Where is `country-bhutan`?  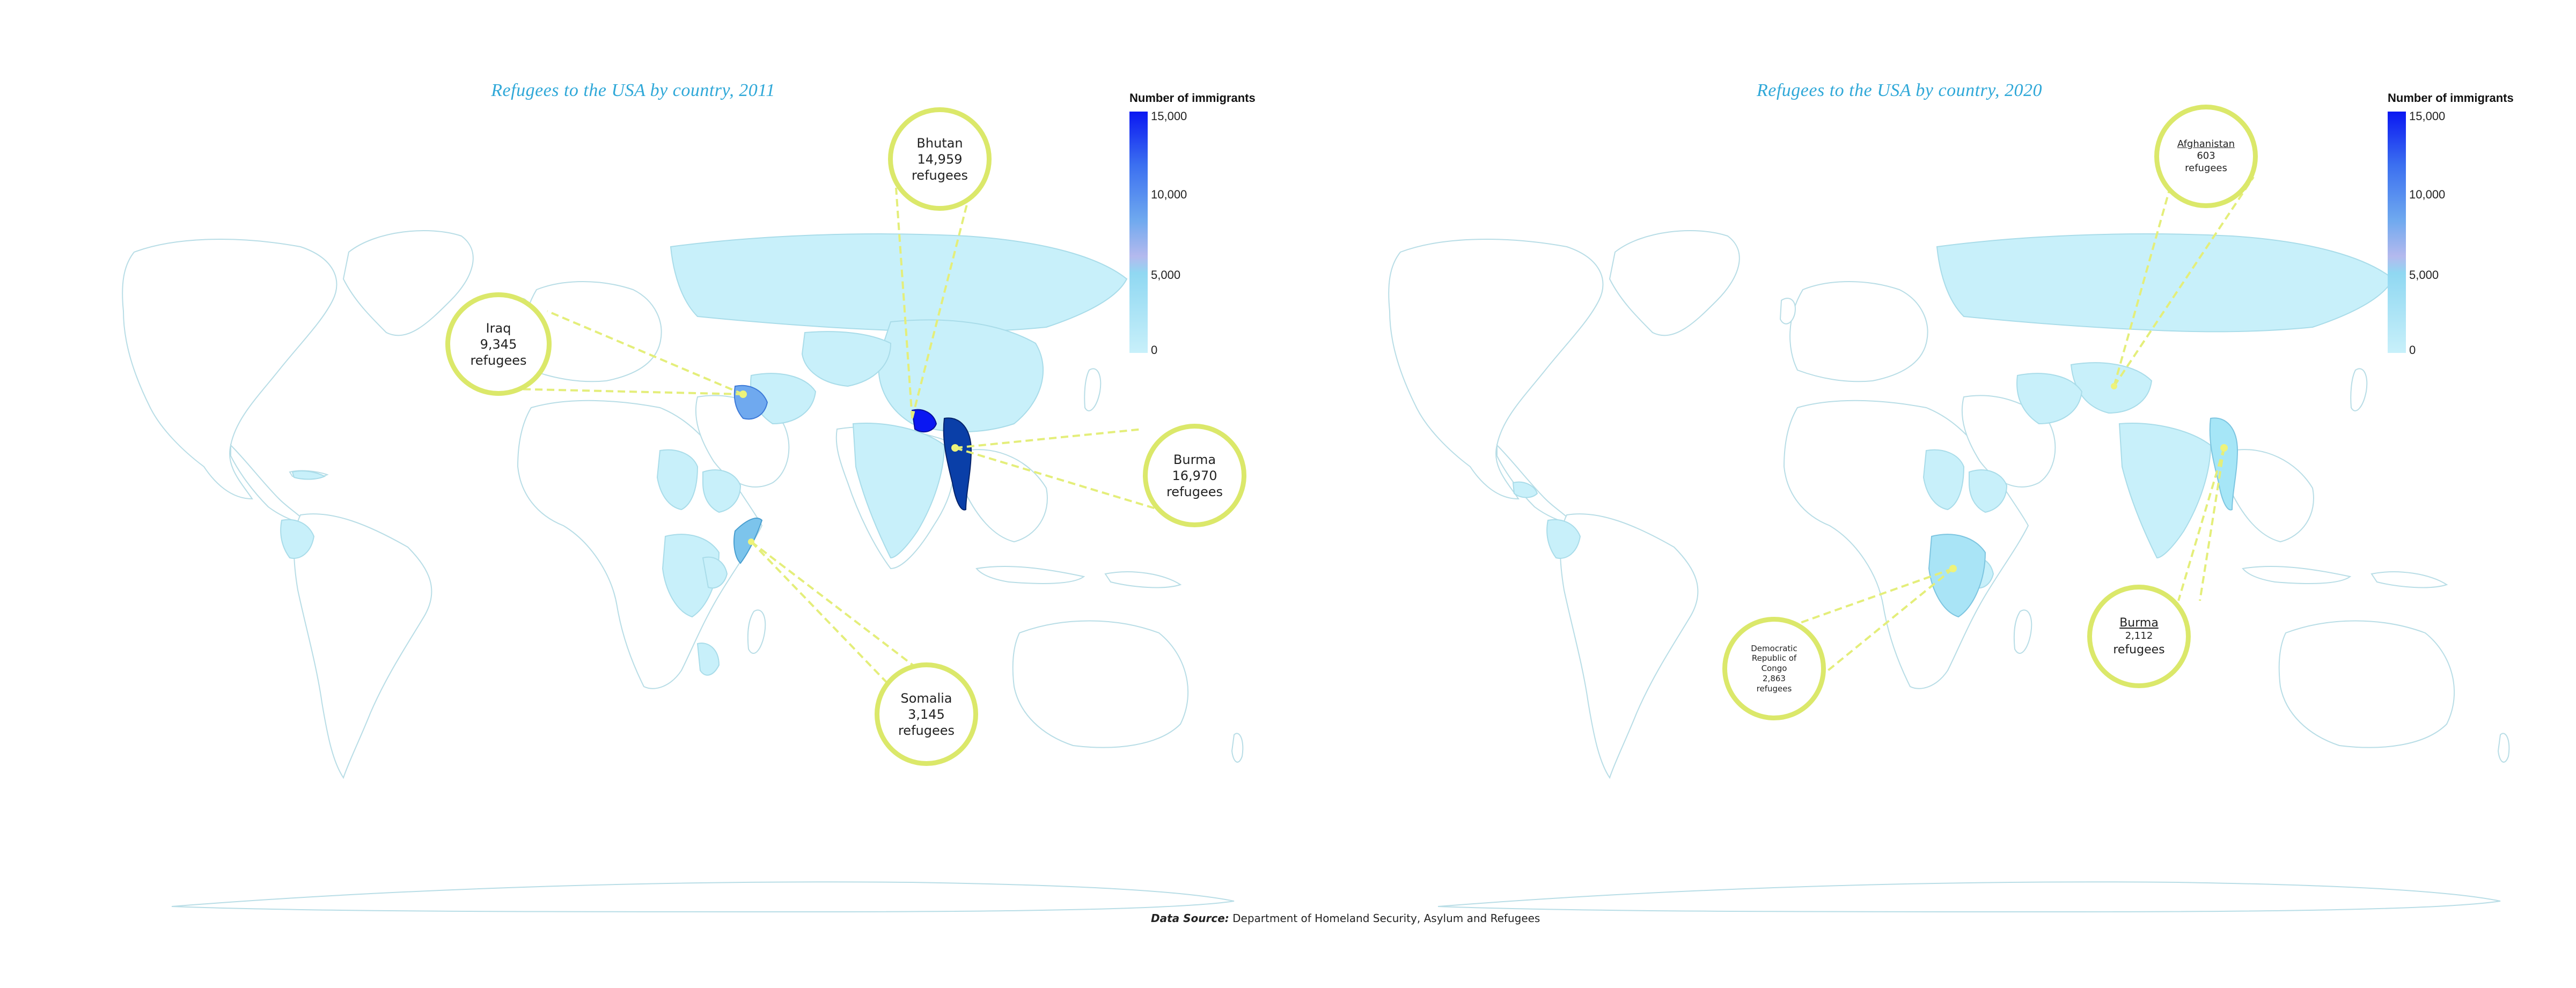 country-bhutan is located at coordinates (924, 421).